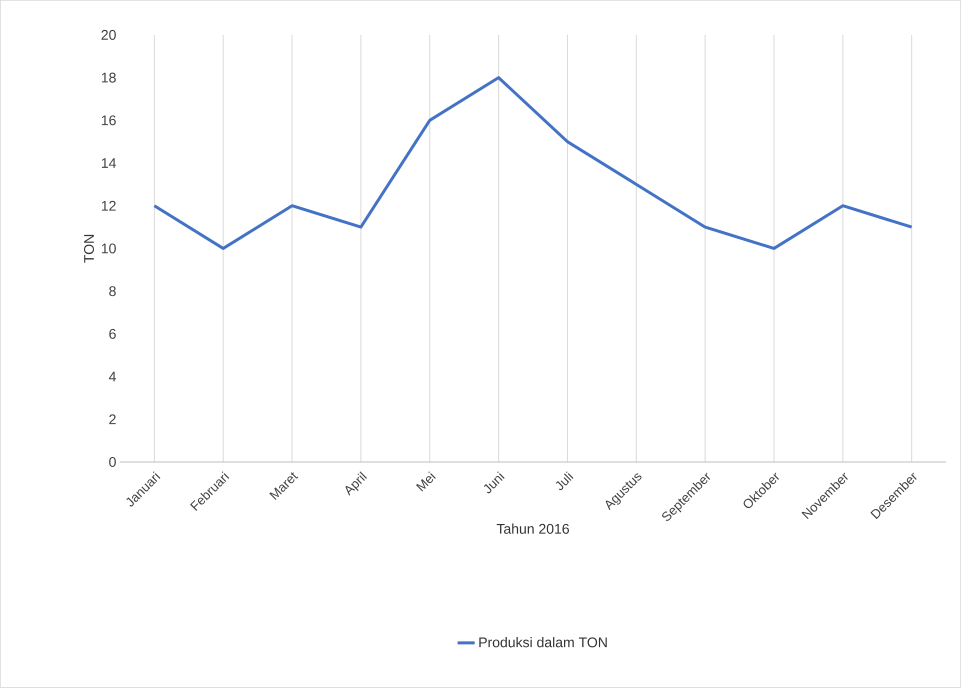  What do you see at coordinates (543, 642) in the screenshot?
I see `legend-label: Produksi dalam TON` at bounding box center [543, 642].